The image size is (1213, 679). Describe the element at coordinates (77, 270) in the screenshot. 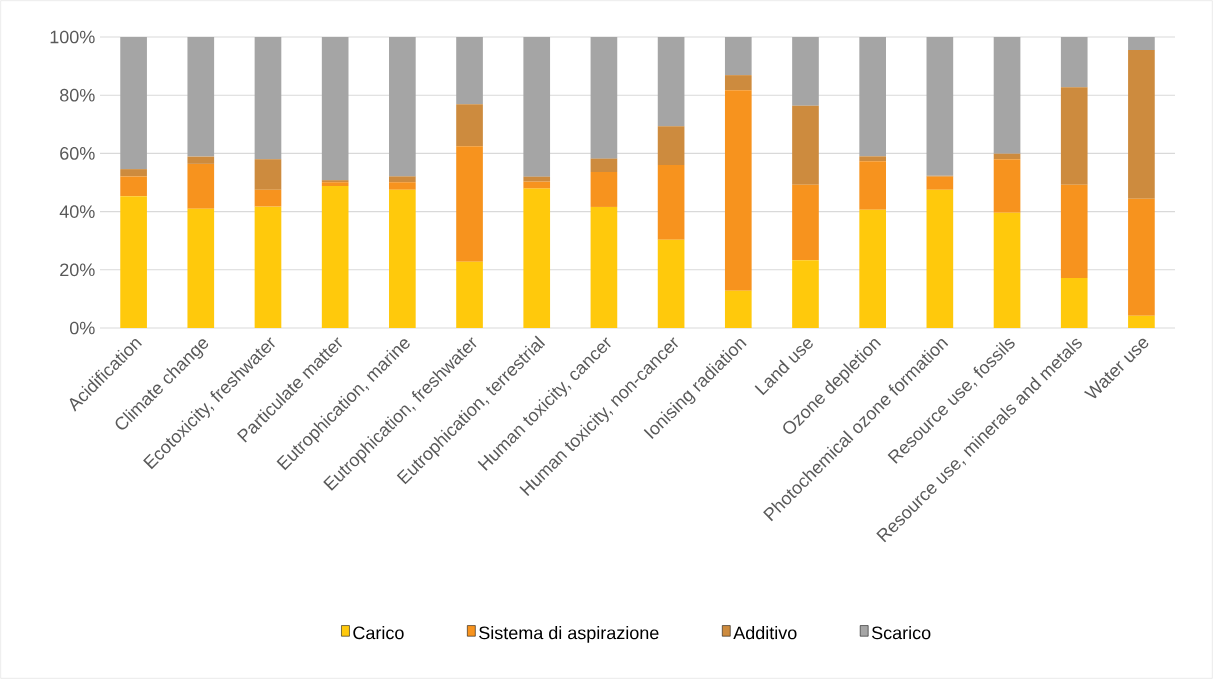

I see `y-tick-label: 20%` at that location.